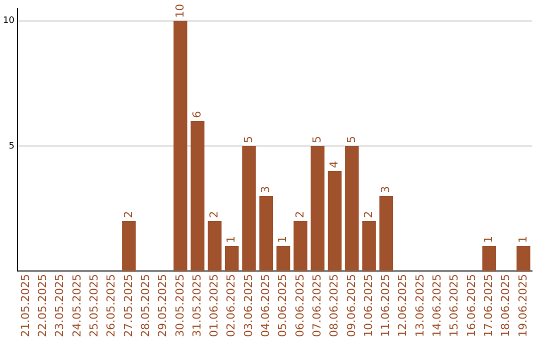 The width and height of the screenshot is (540, 340). Describe the element at coordinates (471, 306) in the screenshot. I see `x-tick-label: 16.06.2025` at that location.